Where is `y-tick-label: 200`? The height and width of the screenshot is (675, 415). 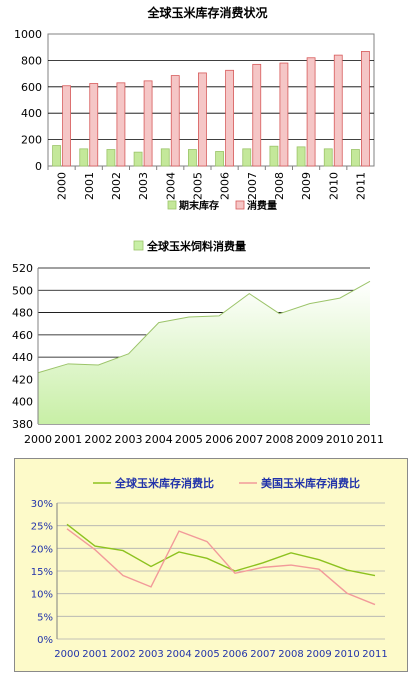 y-tick-label: 200 is located at coordinates (31, 140).